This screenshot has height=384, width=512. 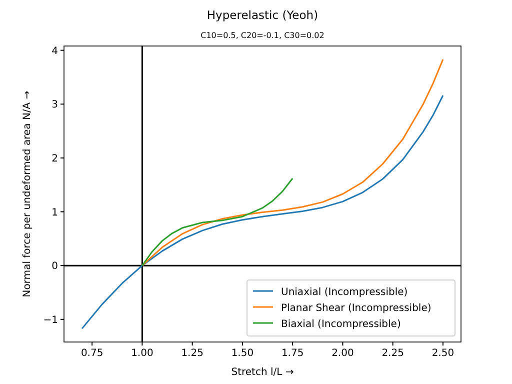 What do you see at coordinates (55, 105) in the screenshot?
I see `y-tick-label: 3` at bounding box center [55, 105].